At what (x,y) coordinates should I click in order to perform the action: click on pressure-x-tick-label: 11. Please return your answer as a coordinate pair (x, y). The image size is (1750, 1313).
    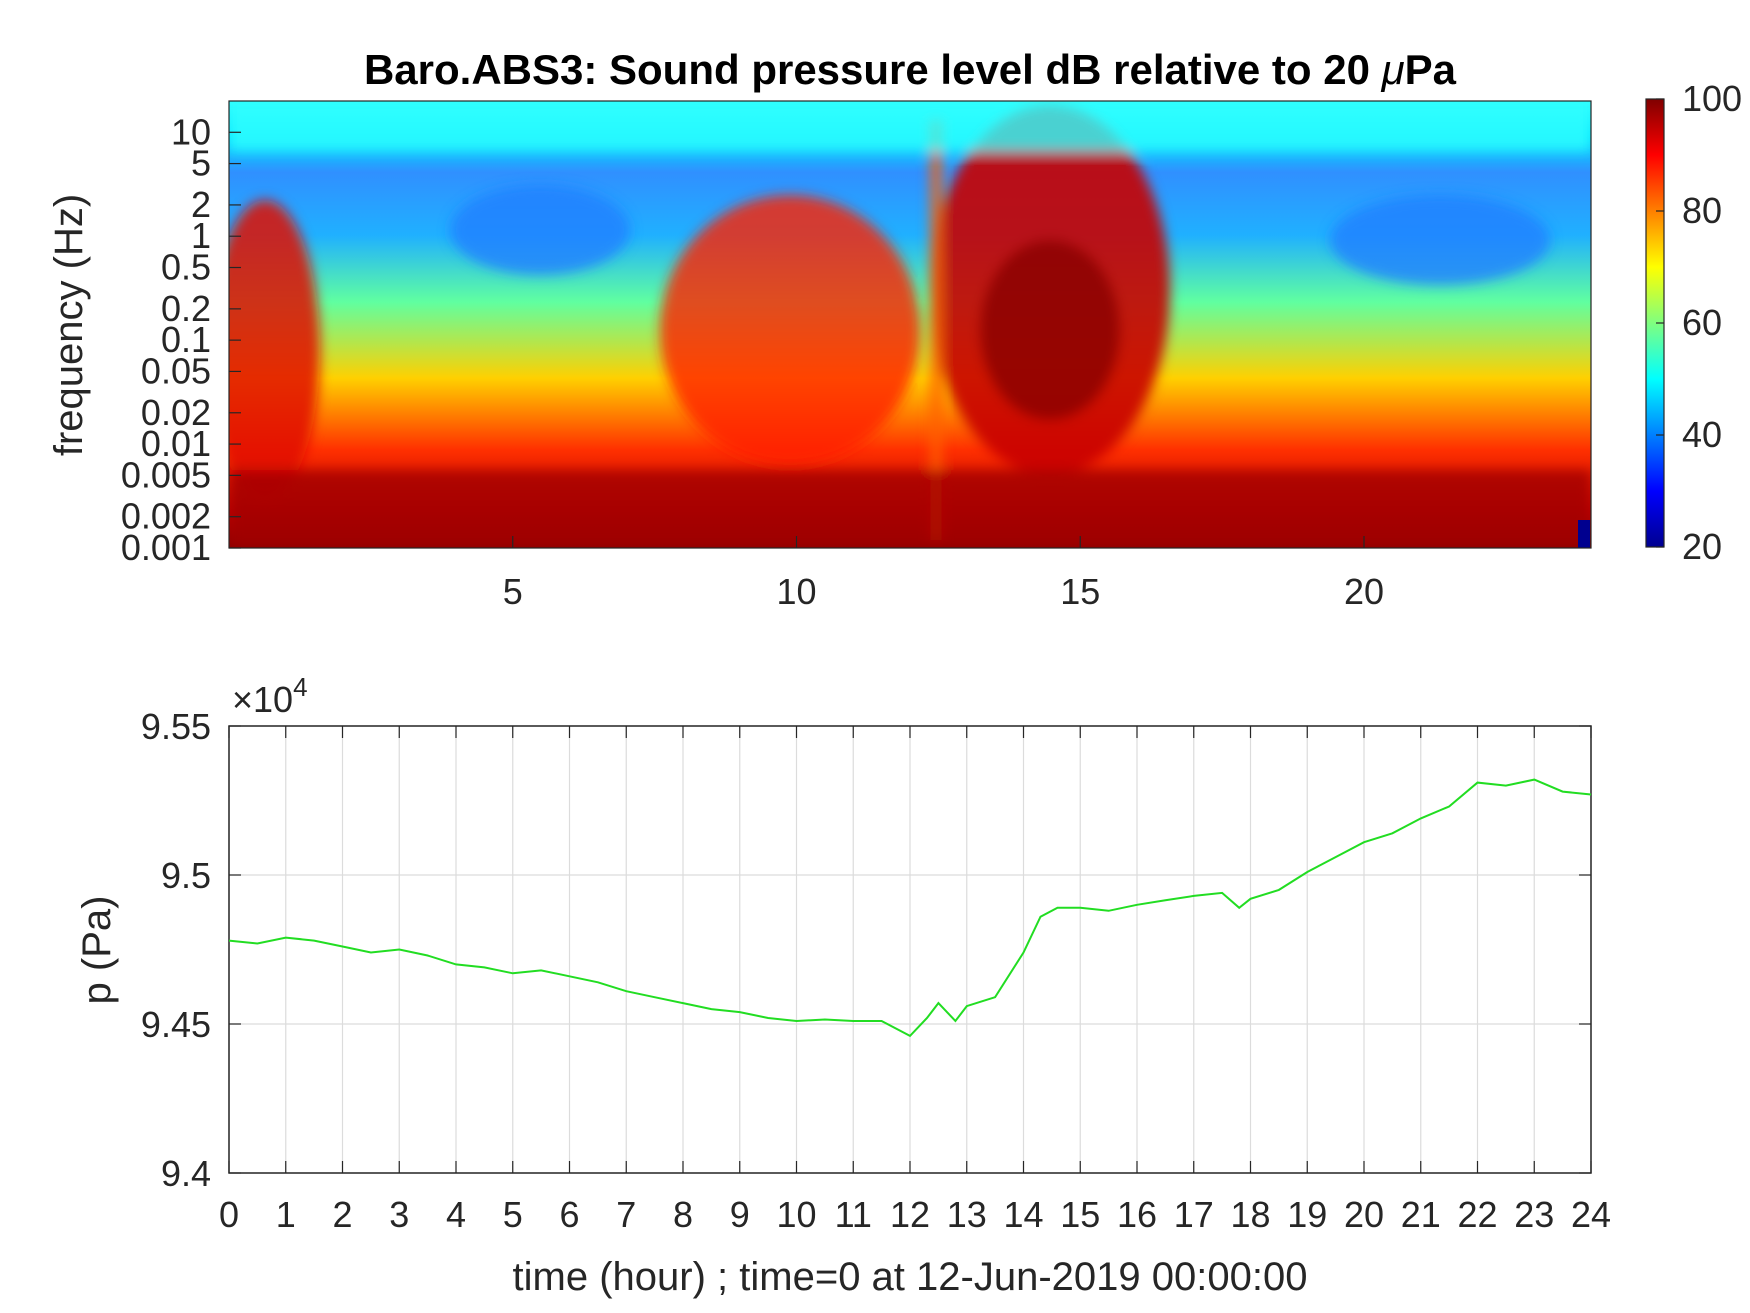
    Looking at the image, I should click on (853, 1214).